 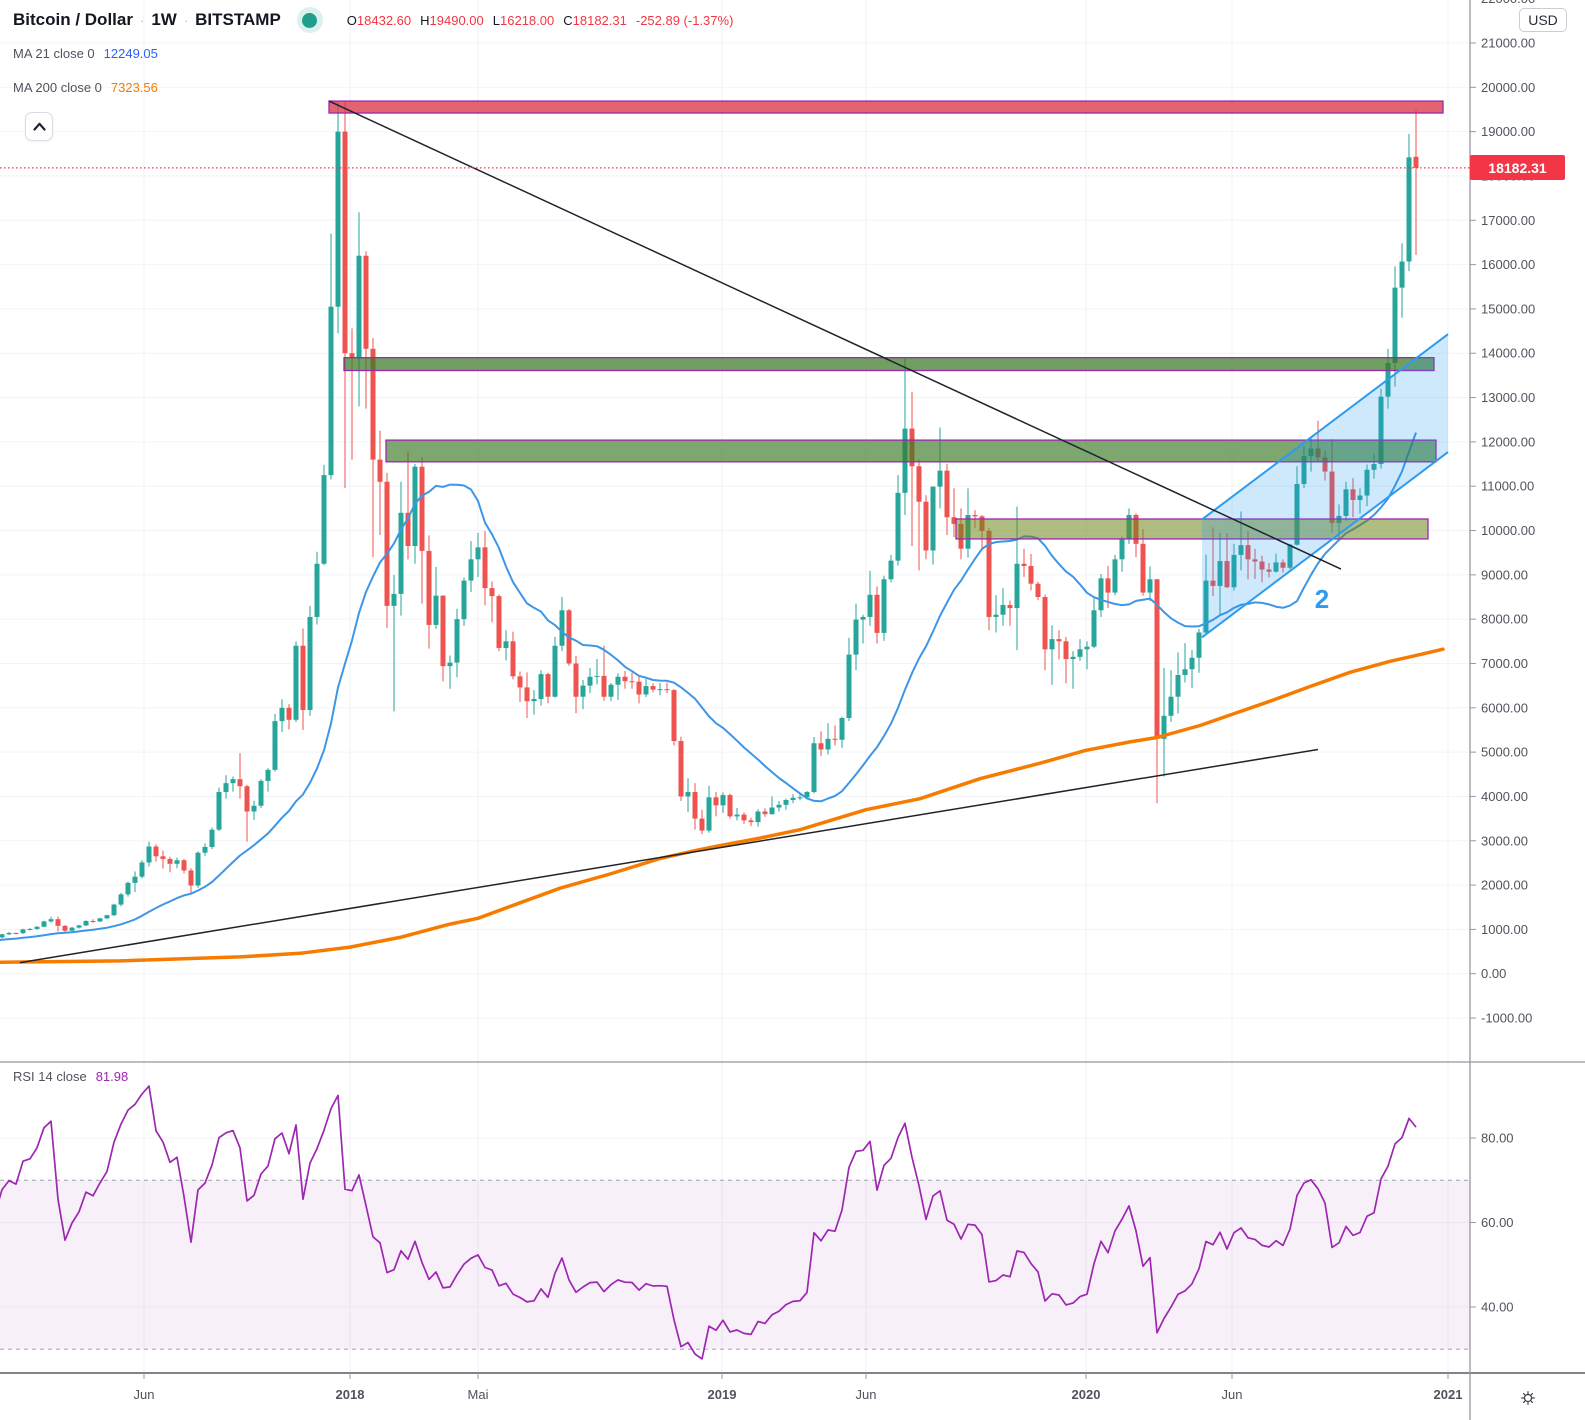 What do you see at coordinates (527, 20) in the screenshot?
I see `low-value: 16218.00` at bounding box center [527, 20].